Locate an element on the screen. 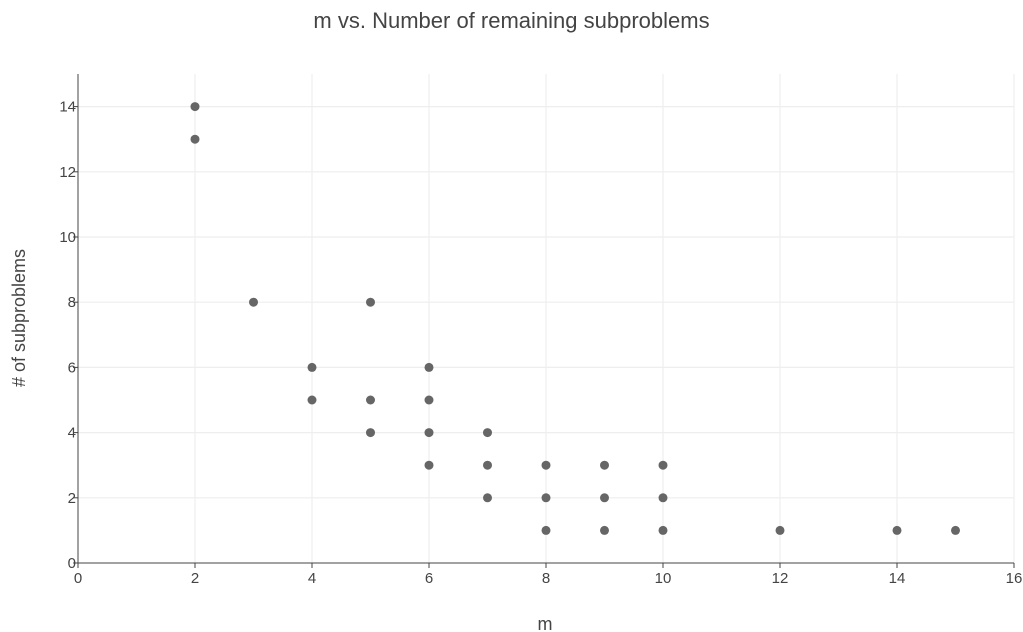 The width and height of the screenshot is (1023, 632). x-tick-label: 4 is located at coordinates (312, 578).